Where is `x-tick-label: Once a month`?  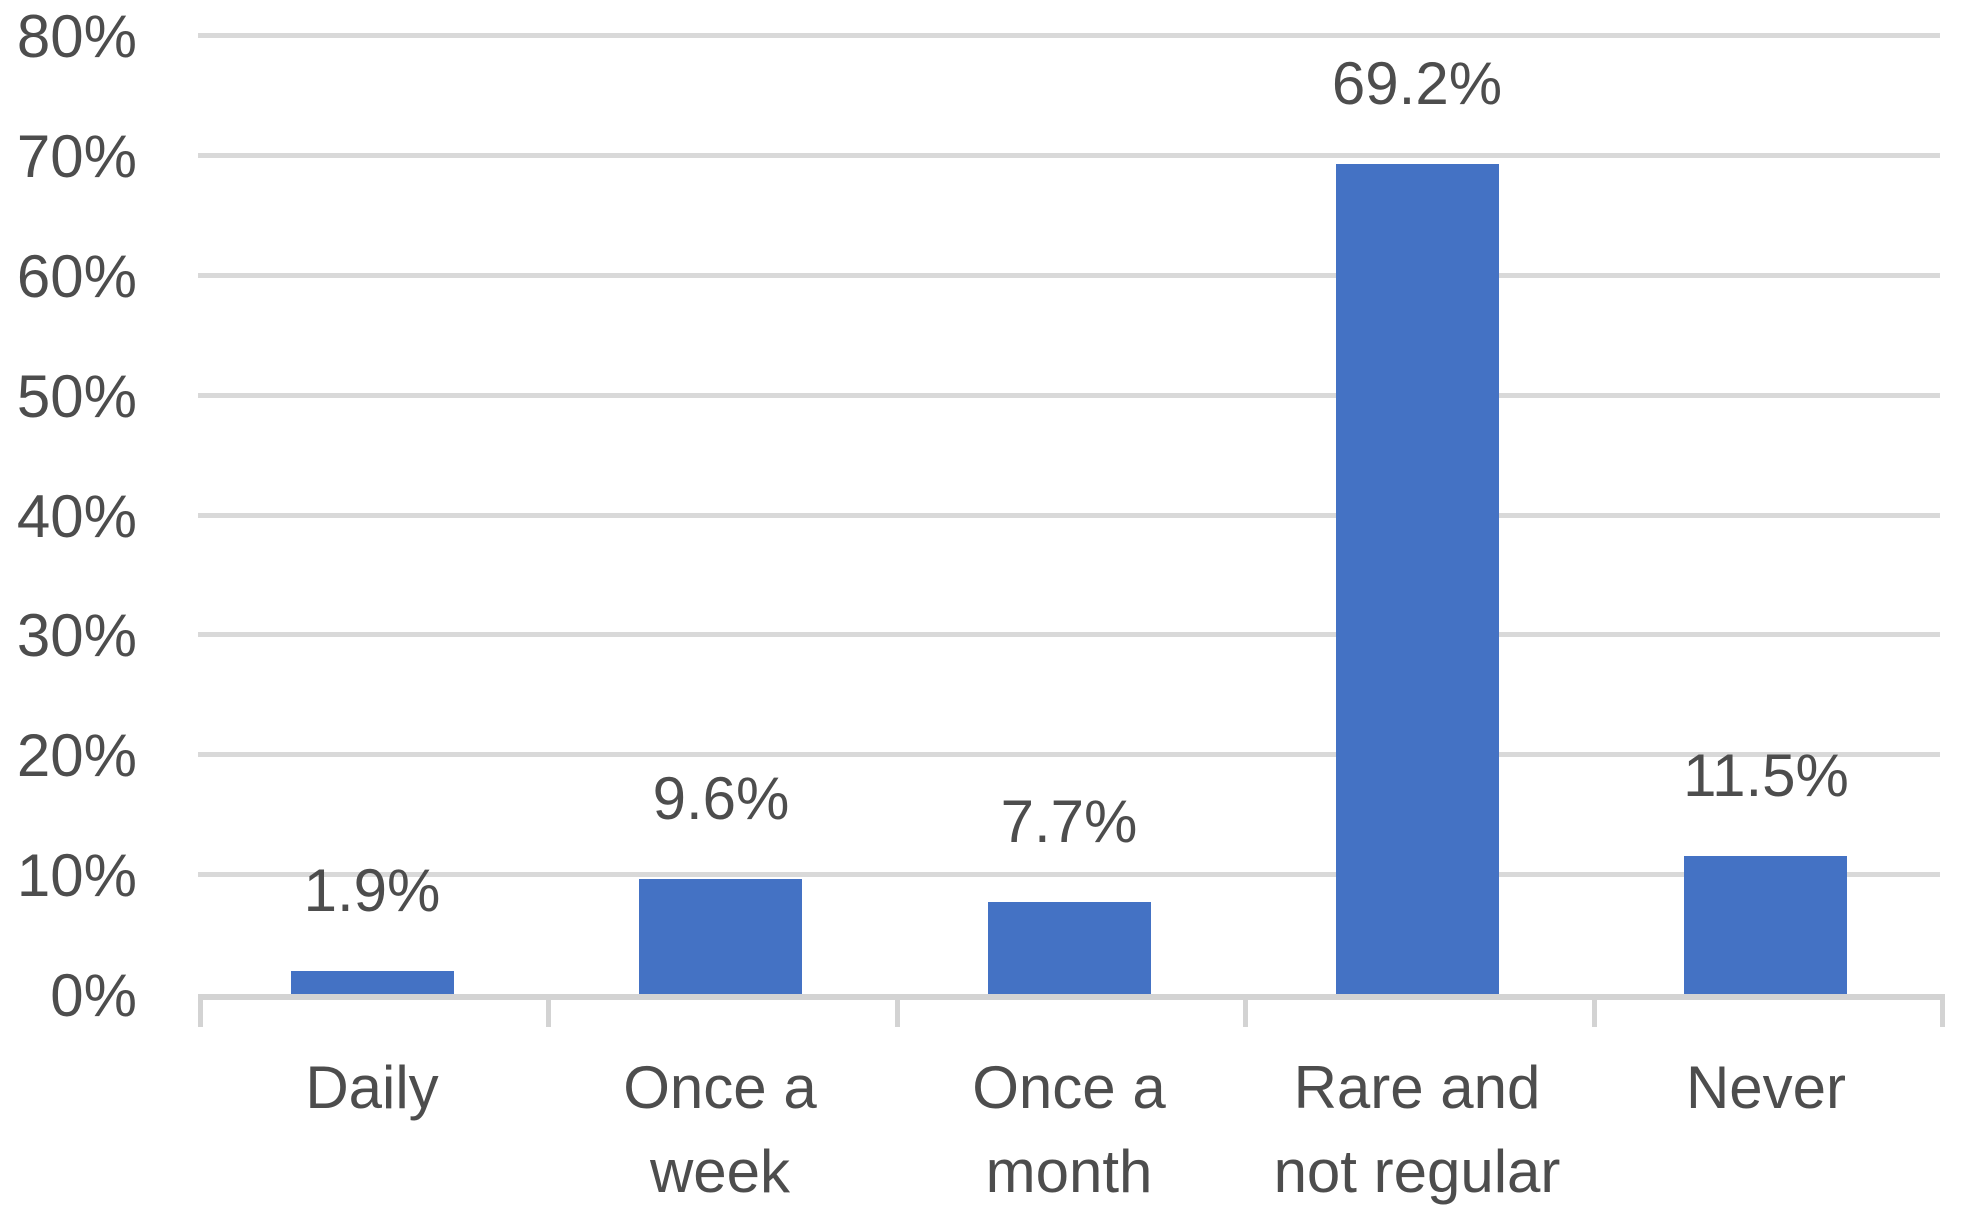 x-tick-label: Once a month is located at coordinates (1069, 1130).